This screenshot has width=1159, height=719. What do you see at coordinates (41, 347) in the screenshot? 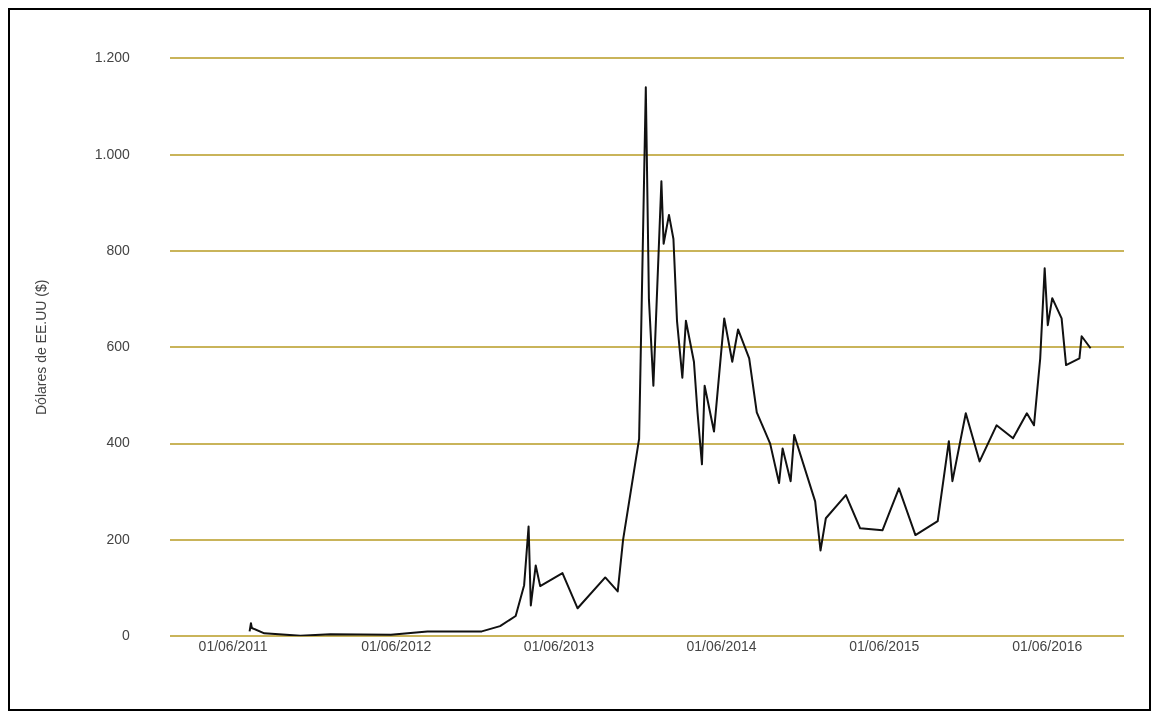
I see `y-axis-title: Dólares de EE.UU ($)` at bounding box center [41, 347].